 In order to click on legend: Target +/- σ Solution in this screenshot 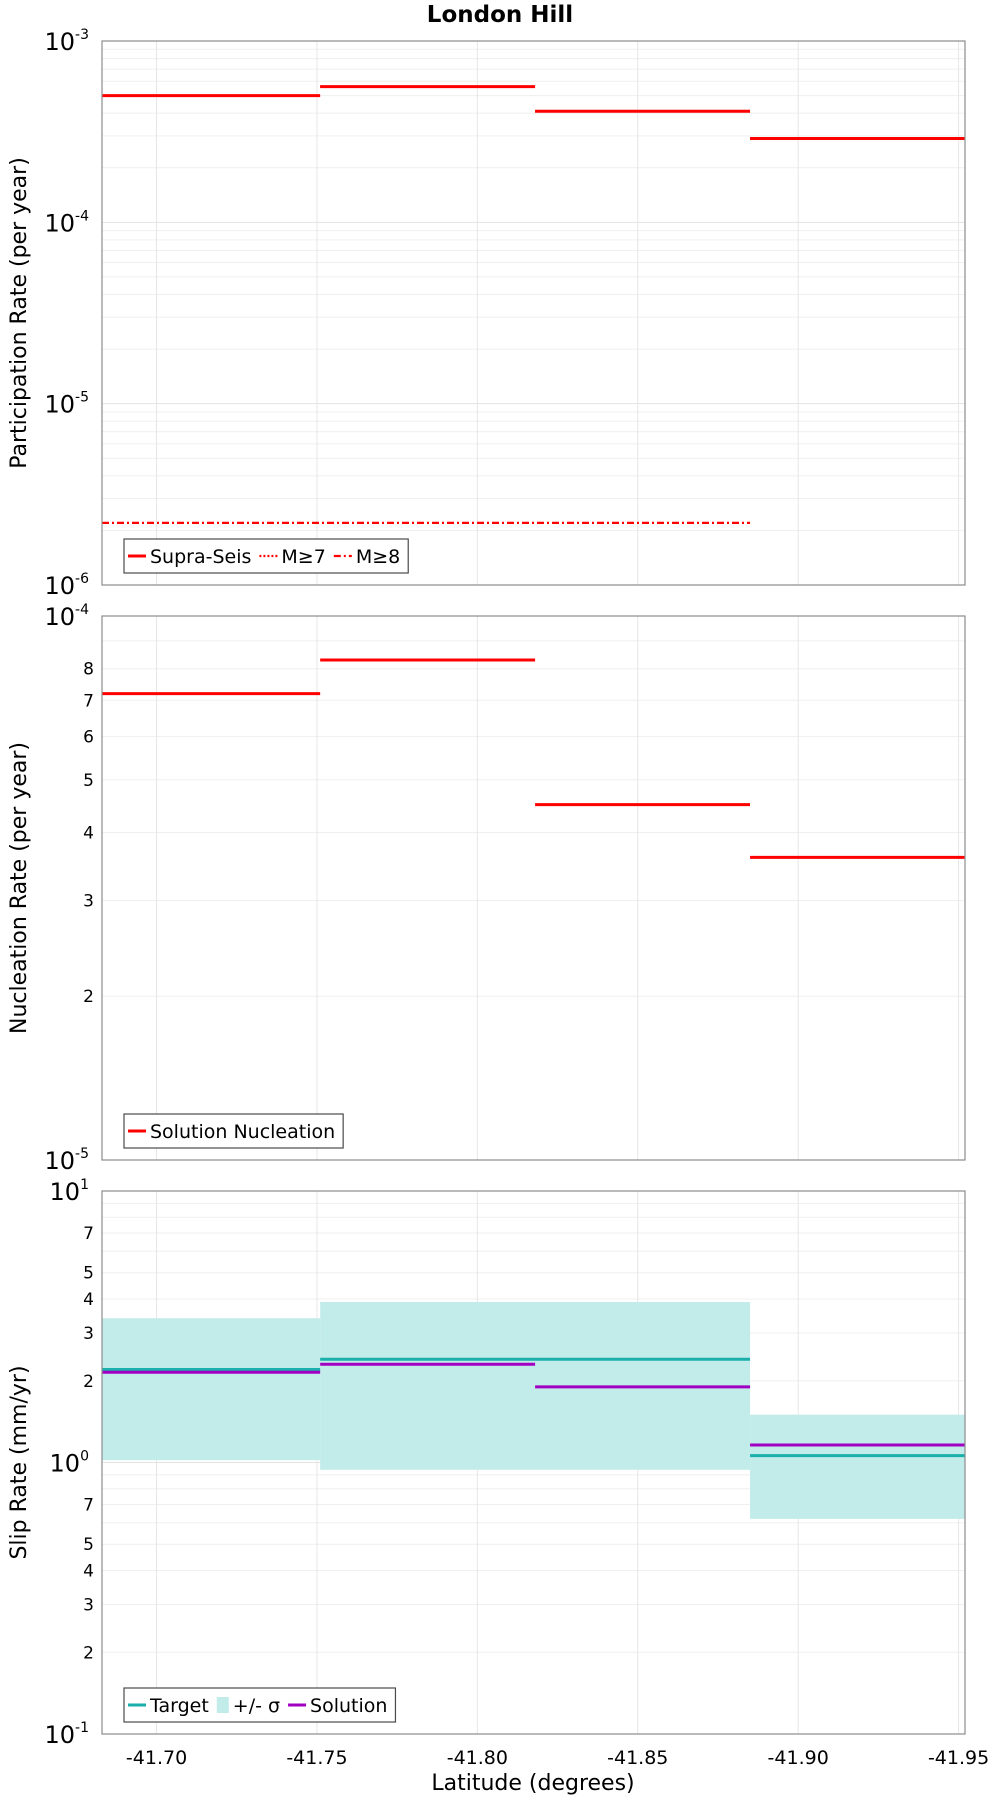, I will do `click(260, 1705)`.